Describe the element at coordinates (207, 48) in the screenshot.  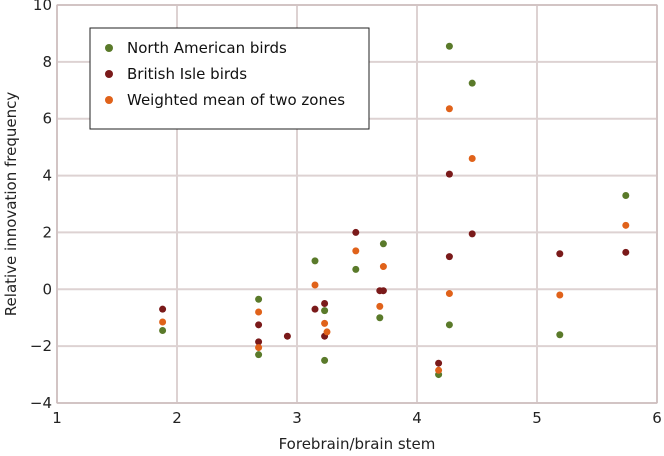
I see `legend-label: North American birds` at that location.